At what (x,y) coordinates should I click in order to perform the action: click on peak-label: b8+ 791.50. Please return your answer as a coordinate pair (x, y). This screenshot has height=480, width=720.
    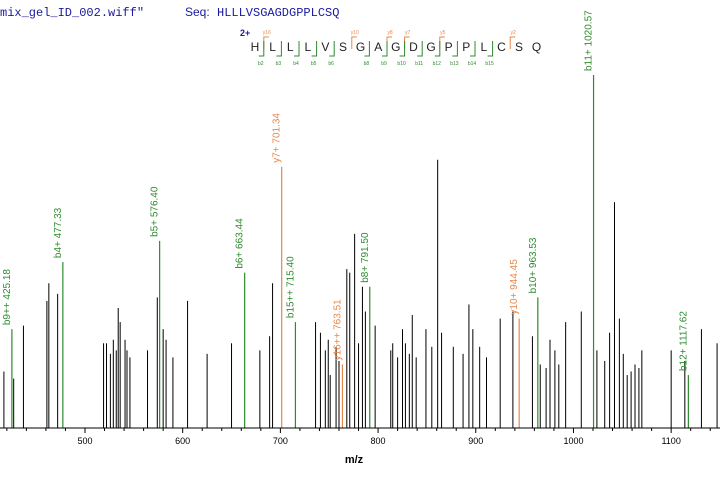
    Looking at the image, I should click on (365, 257).